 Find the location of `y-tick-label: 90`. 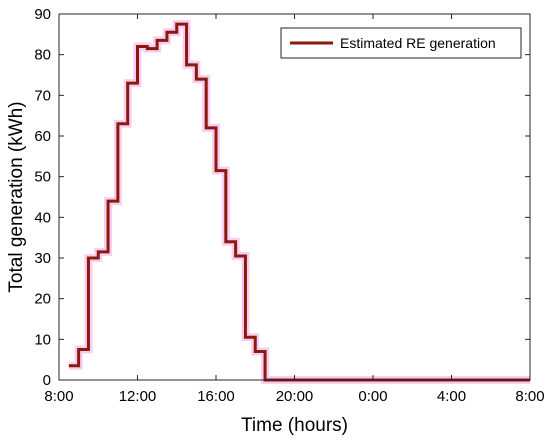

y-tick-label: 90 is located at coordinates (42, 14).